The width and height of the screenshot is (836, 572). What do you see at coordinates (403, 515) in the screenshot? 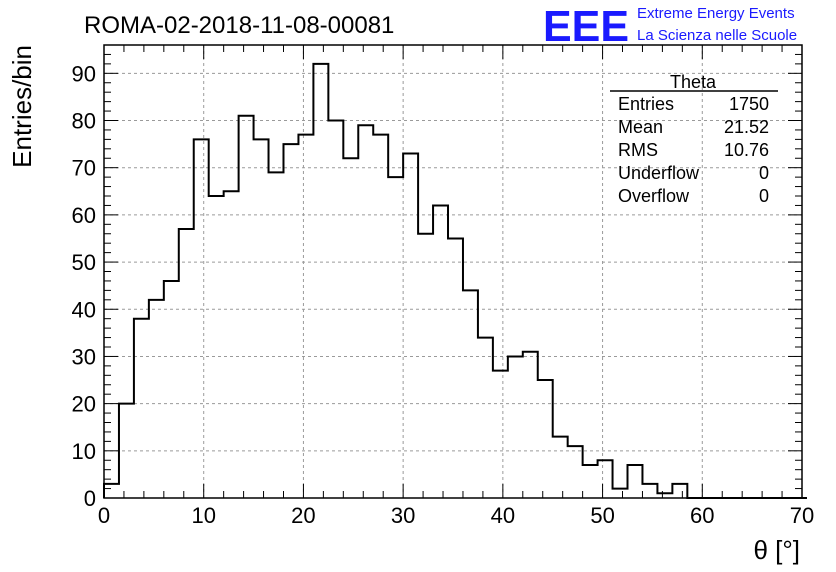
I see `x-tick-label: 30` at bounding box center [403, 515].